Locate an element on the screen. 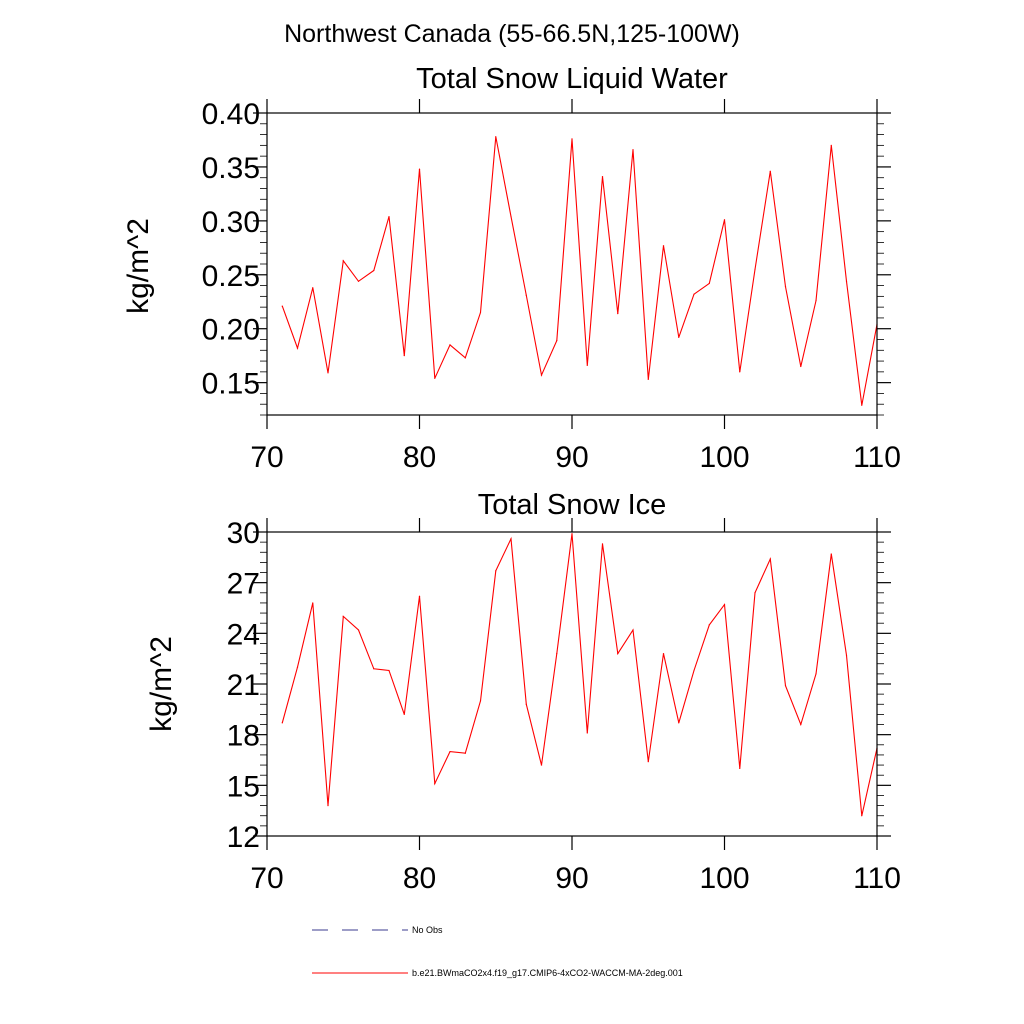 This screenshot has width=1024, height=1024. page-title: Northwest Canada (55-66.5N,125-100W) is located at coordinates (512, 34).